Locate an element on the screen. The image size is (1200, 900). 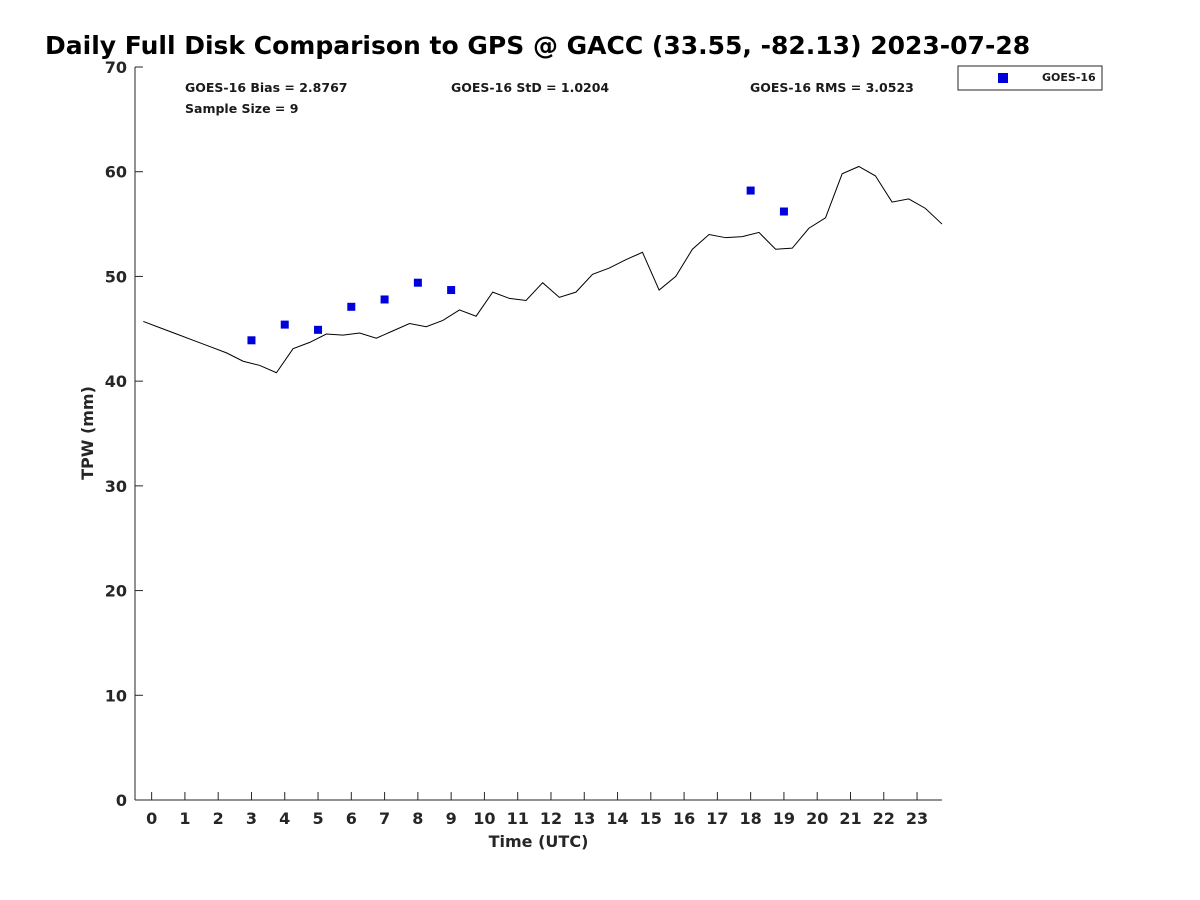
x-tick-label: 5 is located at coordinates (317, 818).